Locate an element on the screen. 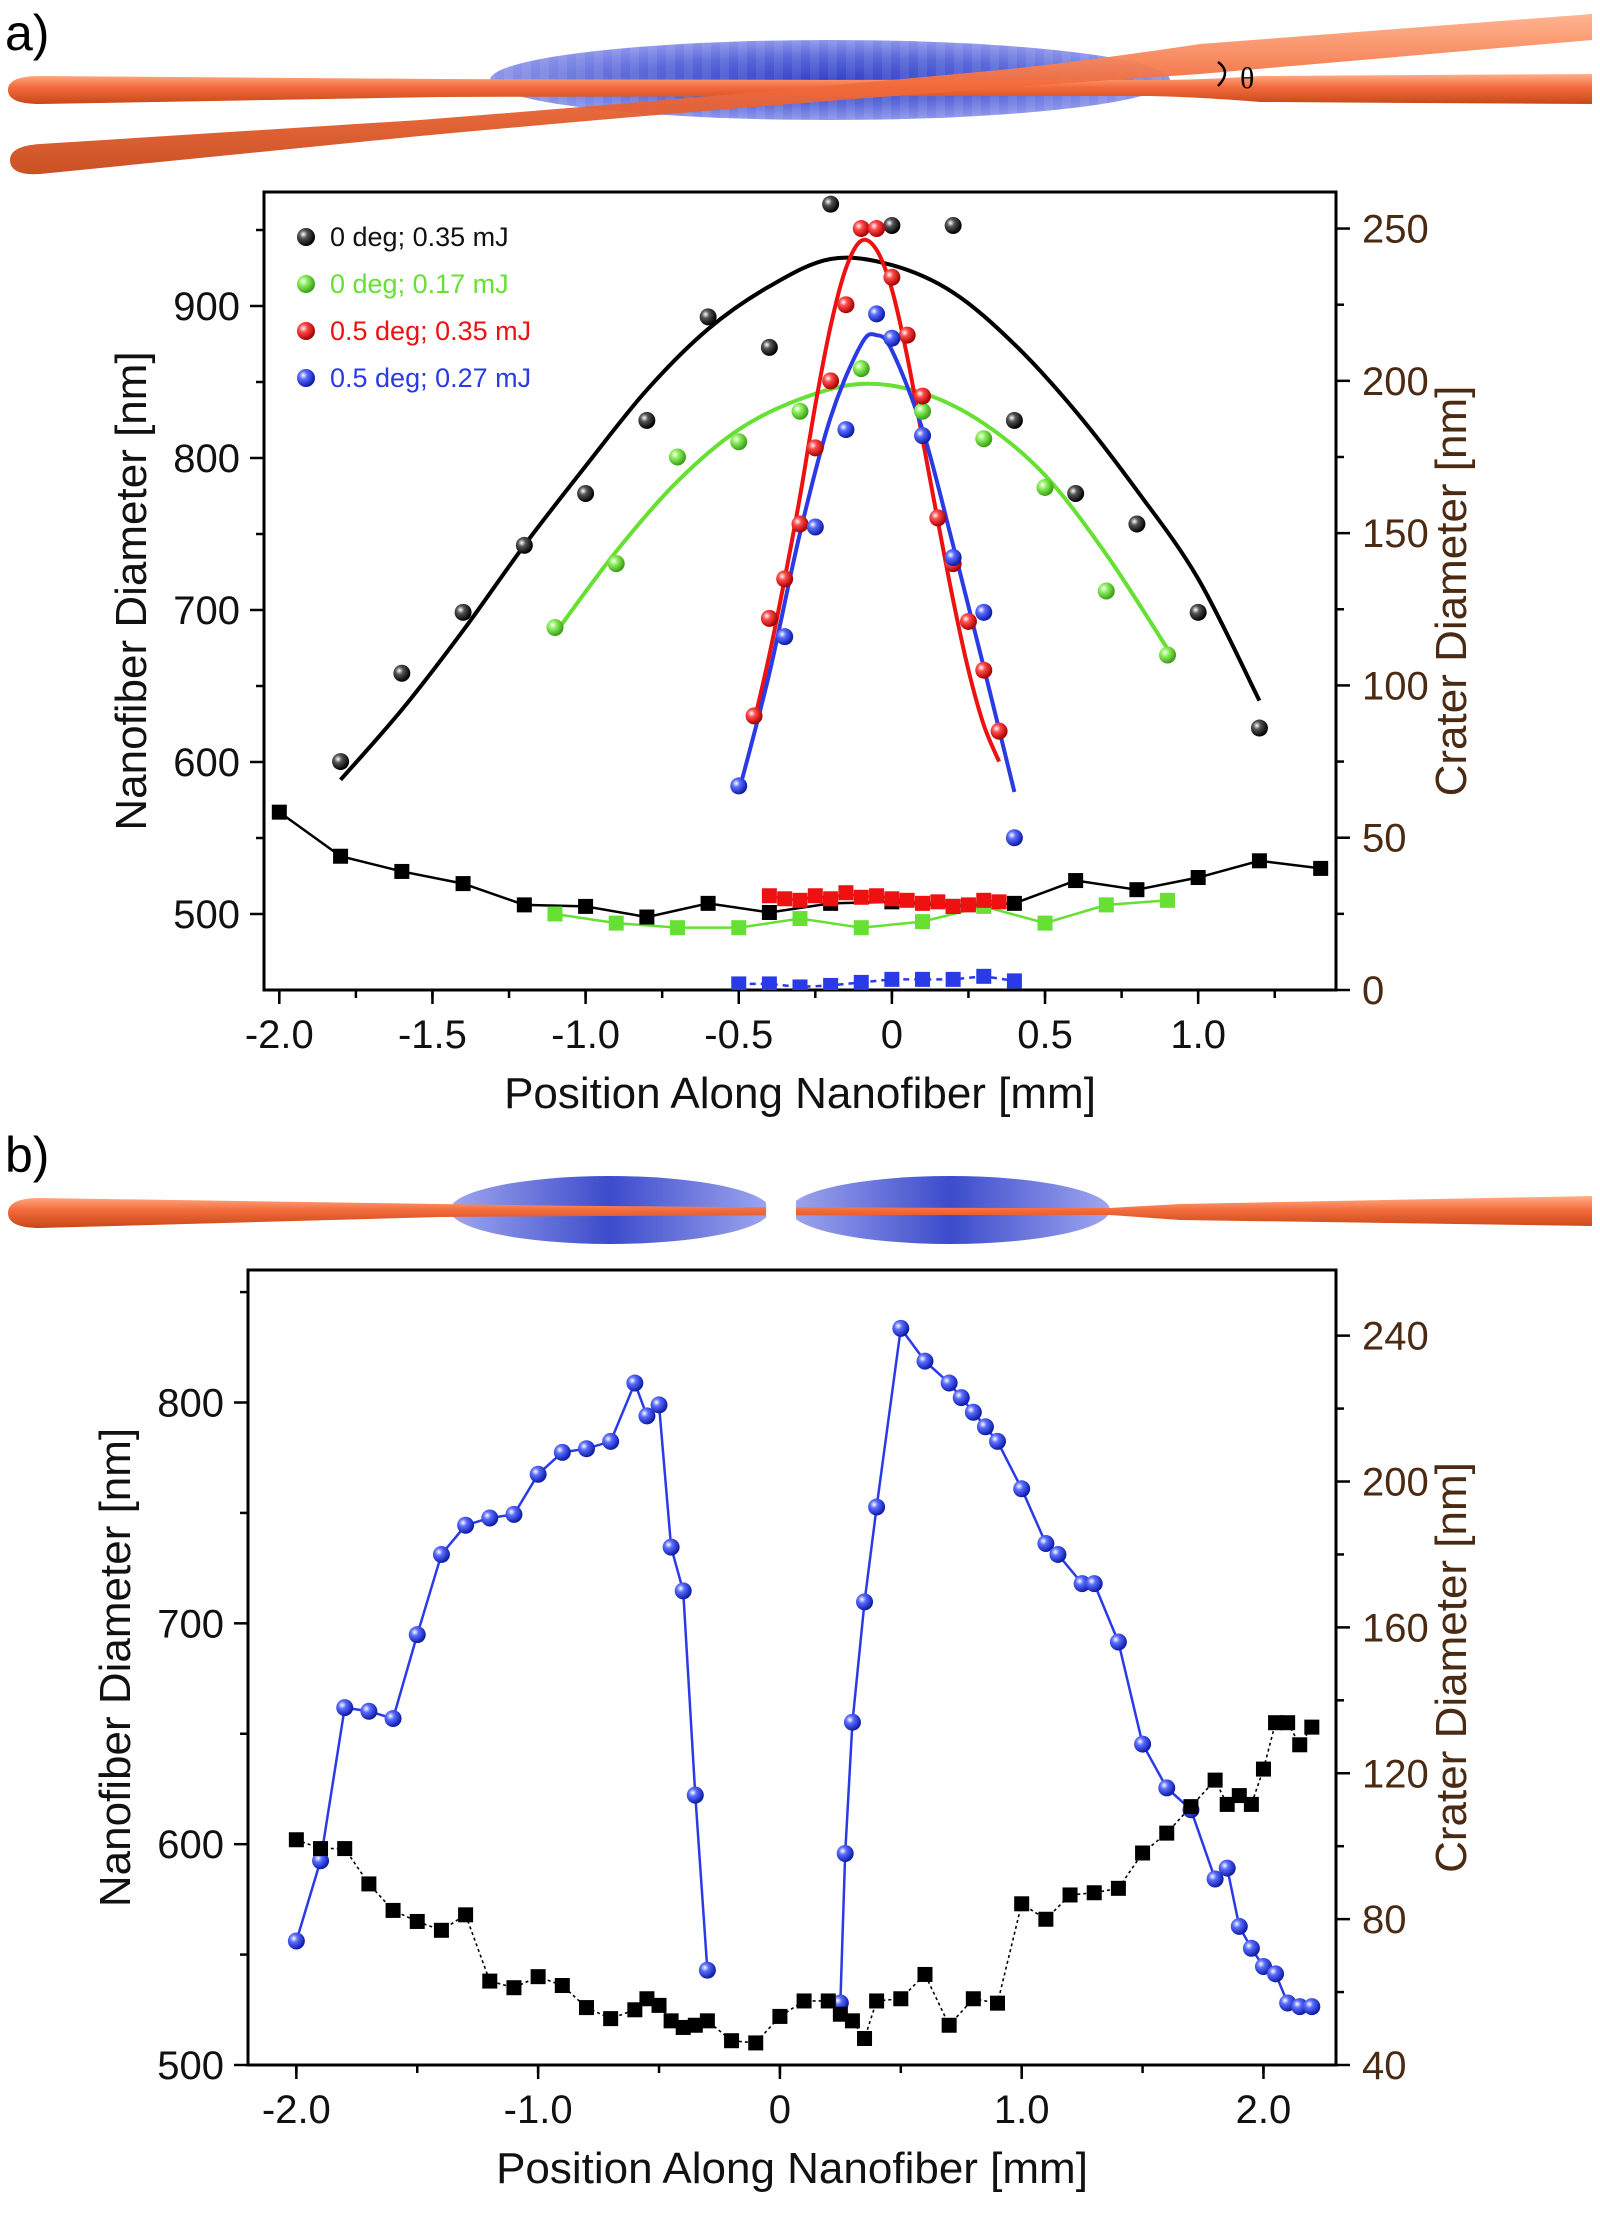 The height and width of the screenshot is (2216, 1600). fiber-tilted-a is located at coordinates (801, 94).